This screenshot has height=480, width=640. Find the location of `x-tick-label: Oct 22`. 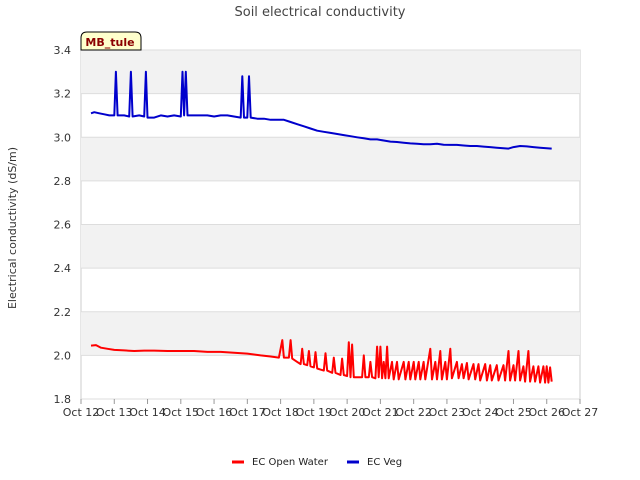

x-tick-label: Oct 22 is located at coordinates (413, 412).